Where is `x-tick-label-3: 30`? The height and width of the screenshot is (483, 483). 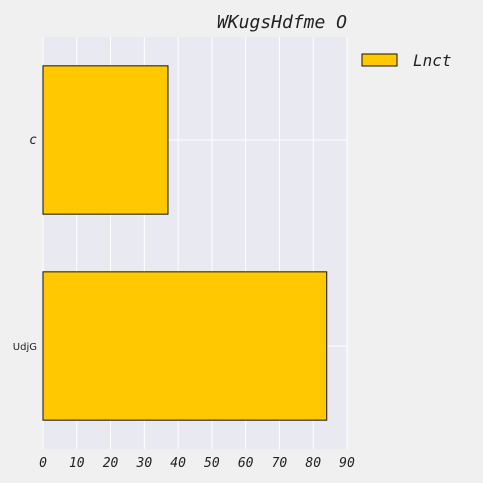 x-tick-label-3: 30 is located at coordinates (144, 463).